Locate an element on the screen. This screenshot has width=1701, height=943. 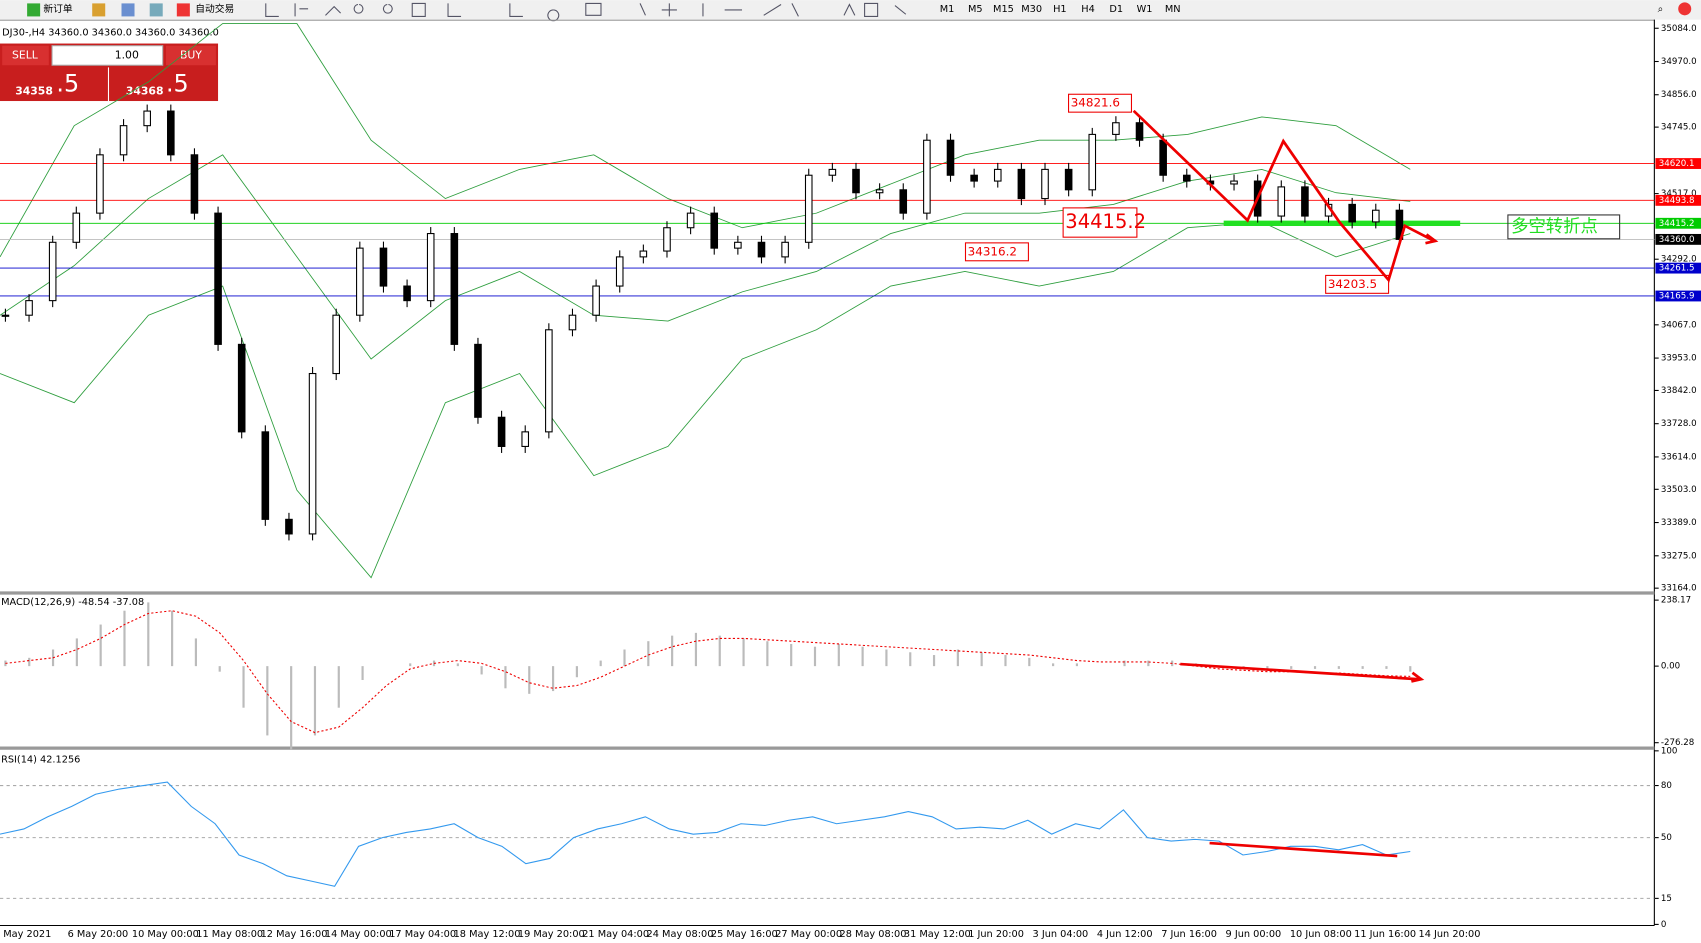
y-tick-label: 80 is located at coordinates (1666, 786).